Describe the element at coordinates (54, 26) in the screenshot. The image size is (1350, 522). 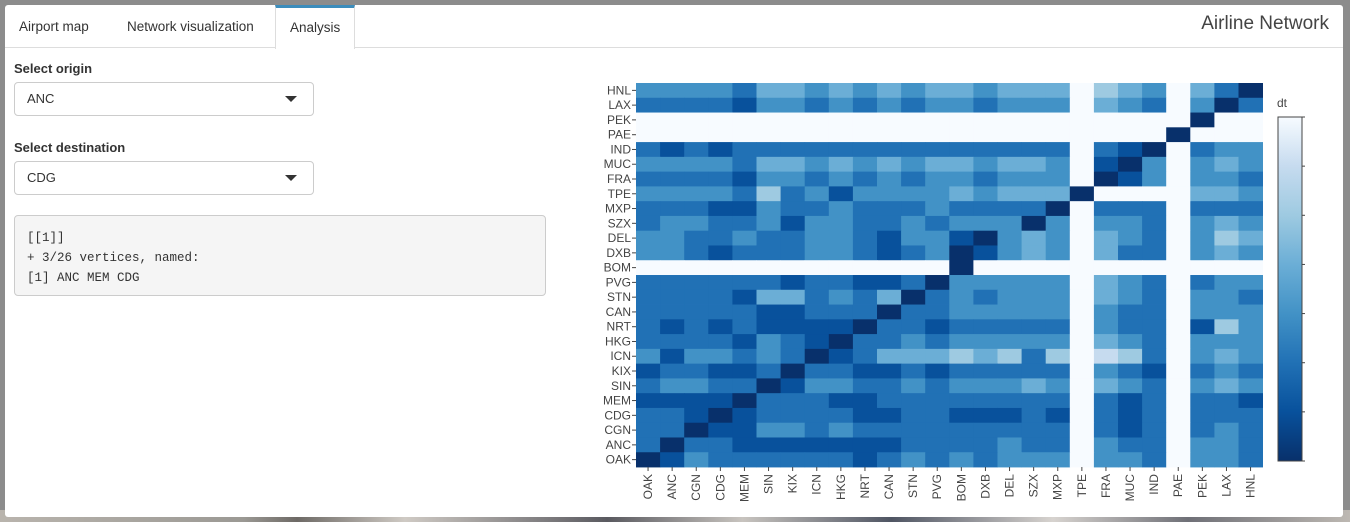
I see `tab-airport-map: Airport map` at that location.